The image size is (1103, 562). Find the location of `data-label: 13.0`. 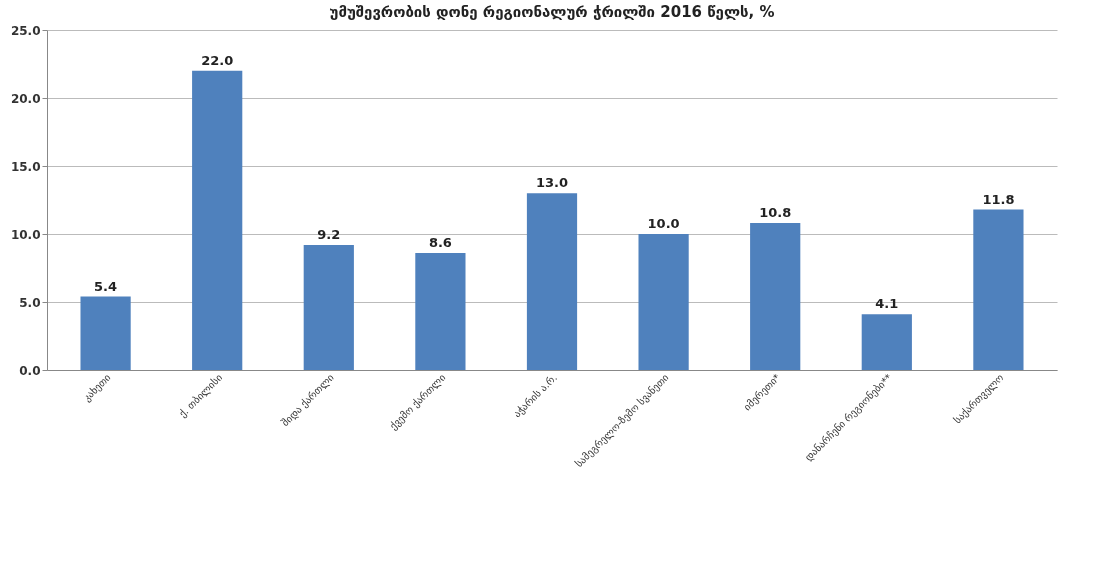

data-label: 13.0 is located at coordinates (552, 183).